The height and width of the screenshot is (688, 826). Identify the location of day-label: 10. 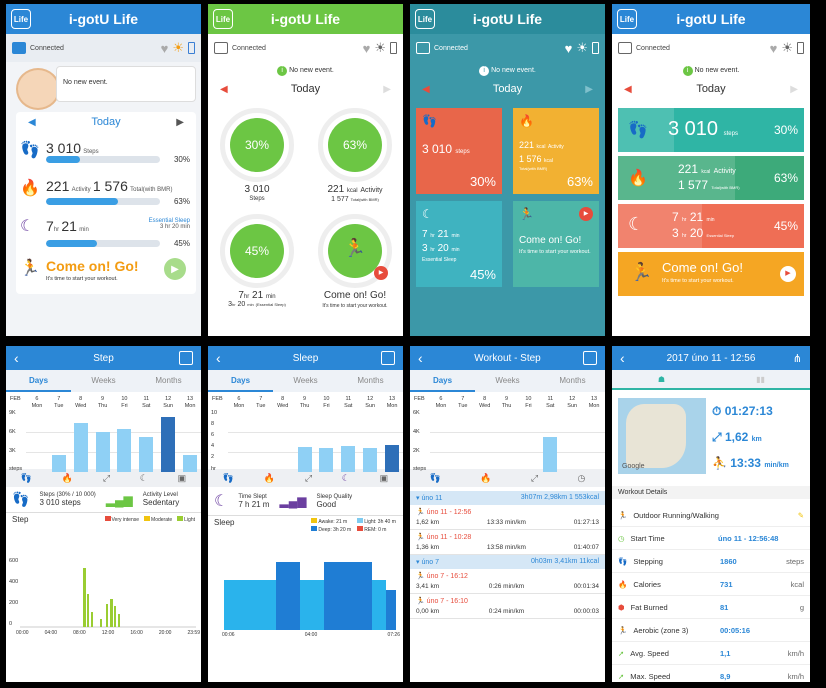
(528, 399).